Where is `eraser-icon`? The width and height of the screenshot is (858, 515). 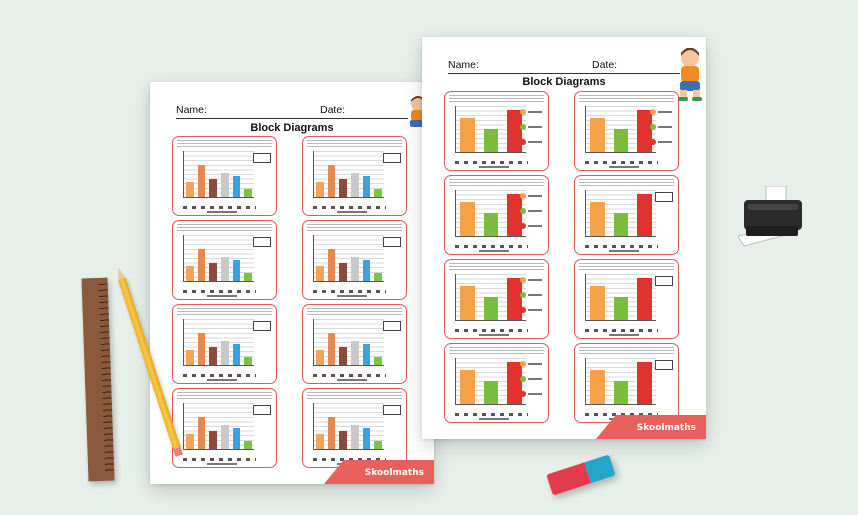 eraser-icon is located at coordinates (581, 475).